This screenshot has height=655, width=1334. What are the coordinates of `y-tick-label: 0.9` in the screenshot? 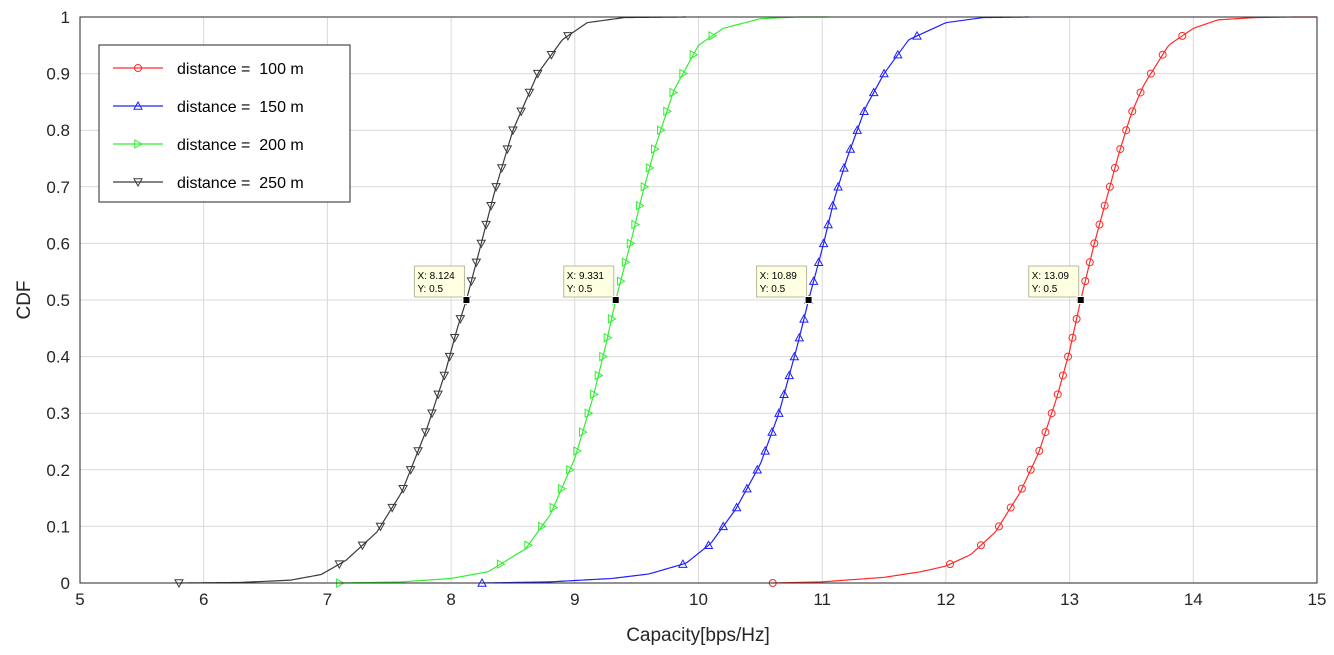 It's located at (58, 74).